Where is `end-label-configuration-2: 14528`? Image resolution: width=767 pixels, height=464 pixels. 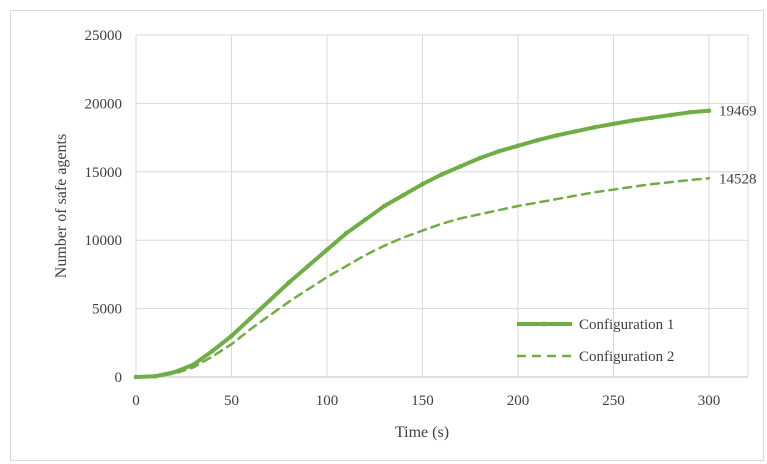 end-label-configuration-2: 14528 is located at coordinates (738, 179).